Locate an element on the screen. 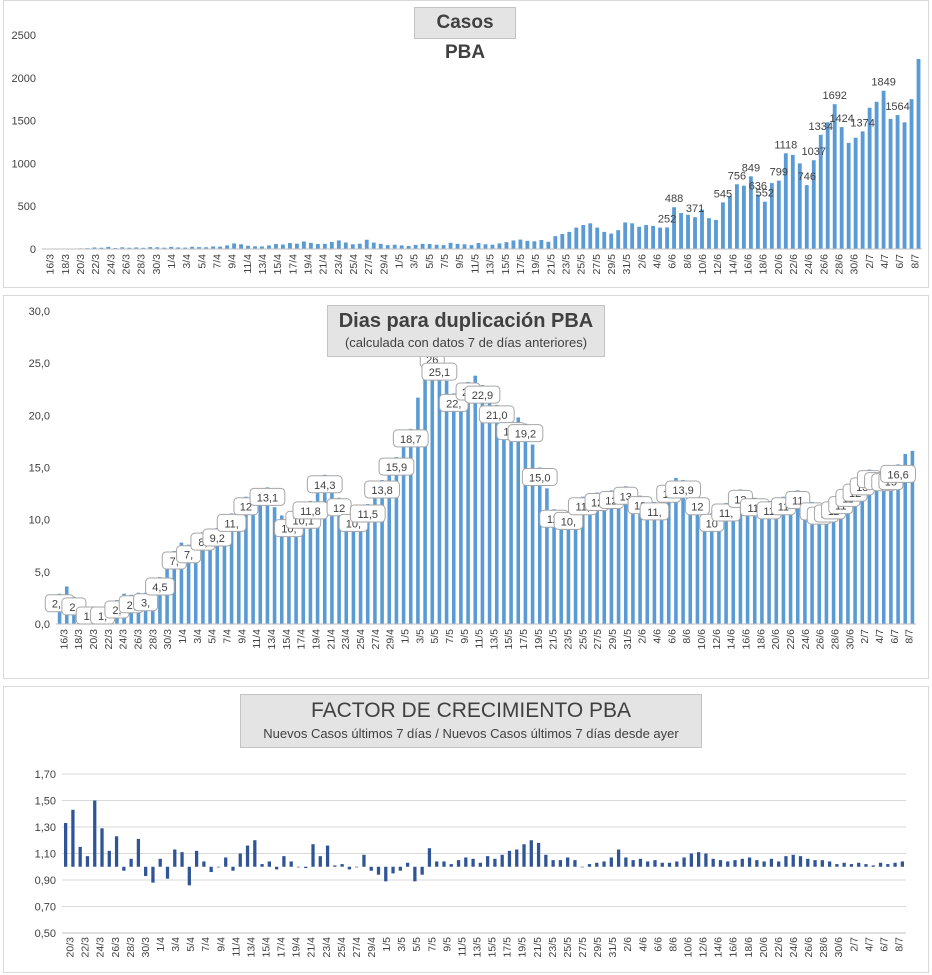 The image size is (932, 975). casos-xtick-label: 25/4 is located at coordinates (354, 264).